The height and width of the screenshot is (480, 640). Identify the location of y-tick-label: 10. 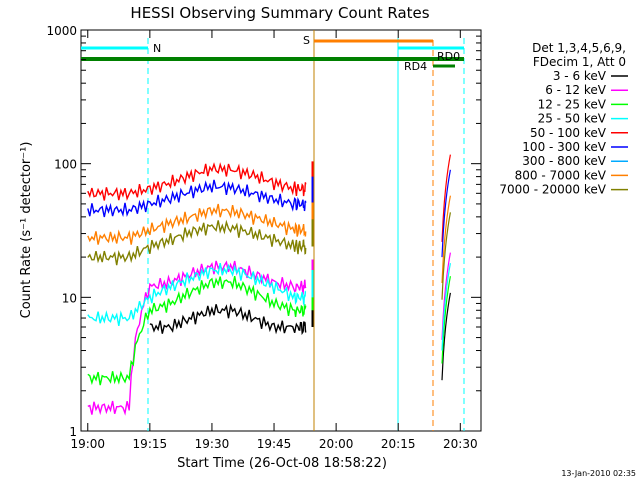
(69, 298).